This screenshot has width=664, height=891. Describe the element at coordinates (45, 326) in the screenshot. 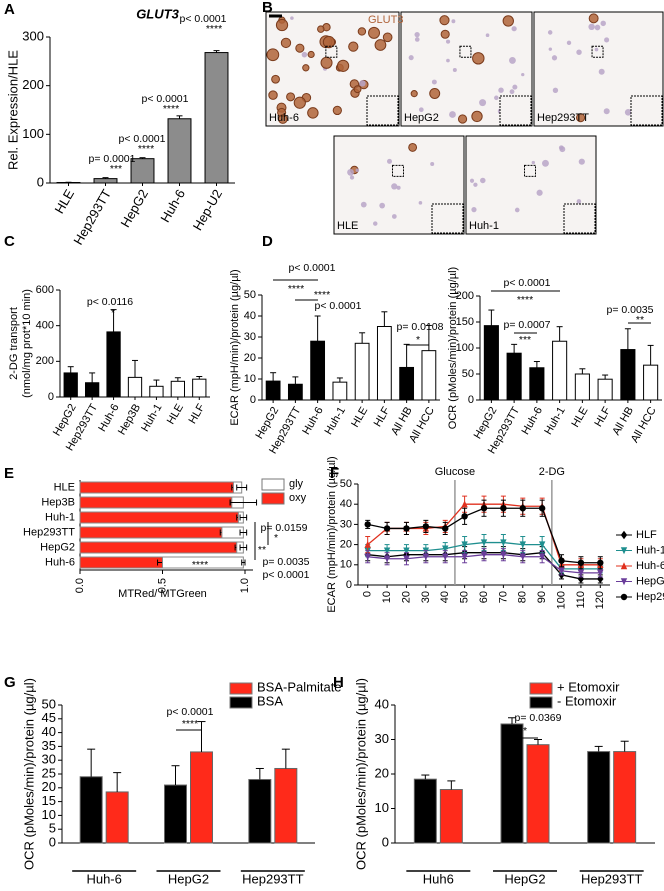

I see `y-tick-label: 400` at that location.